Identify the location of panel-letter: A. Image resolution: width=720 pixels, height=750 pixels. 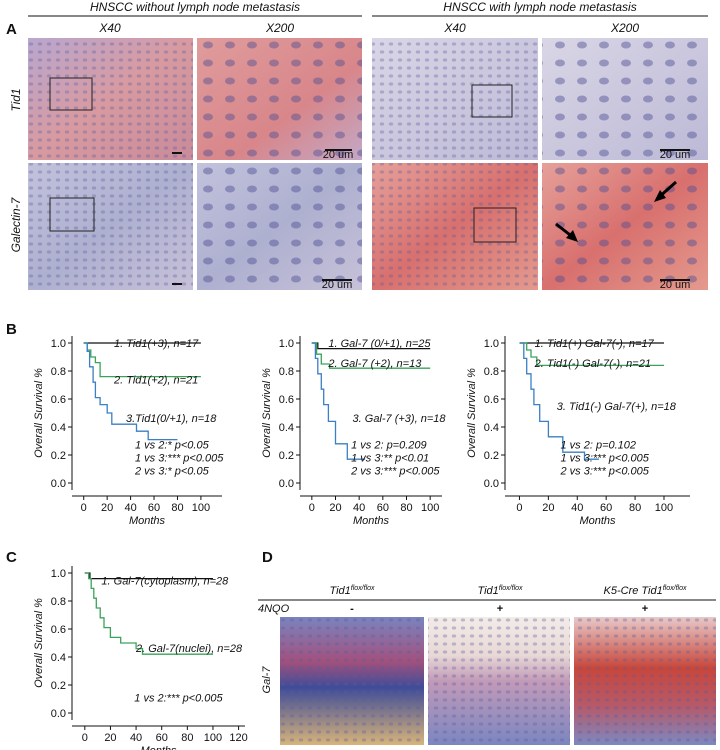
(11, 29).